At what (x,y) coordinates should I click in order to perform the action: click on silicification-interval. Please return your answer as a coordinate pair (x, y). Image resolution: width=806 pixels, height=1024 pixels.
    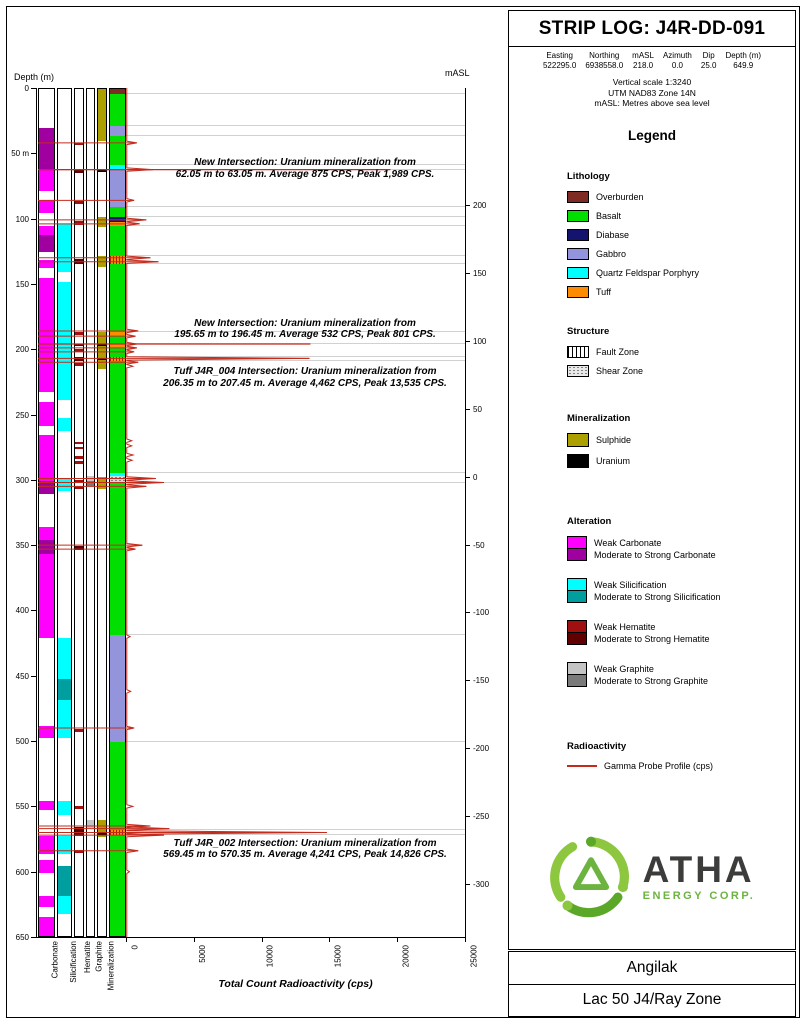
    Looking at the image, I should click on (64, 425).